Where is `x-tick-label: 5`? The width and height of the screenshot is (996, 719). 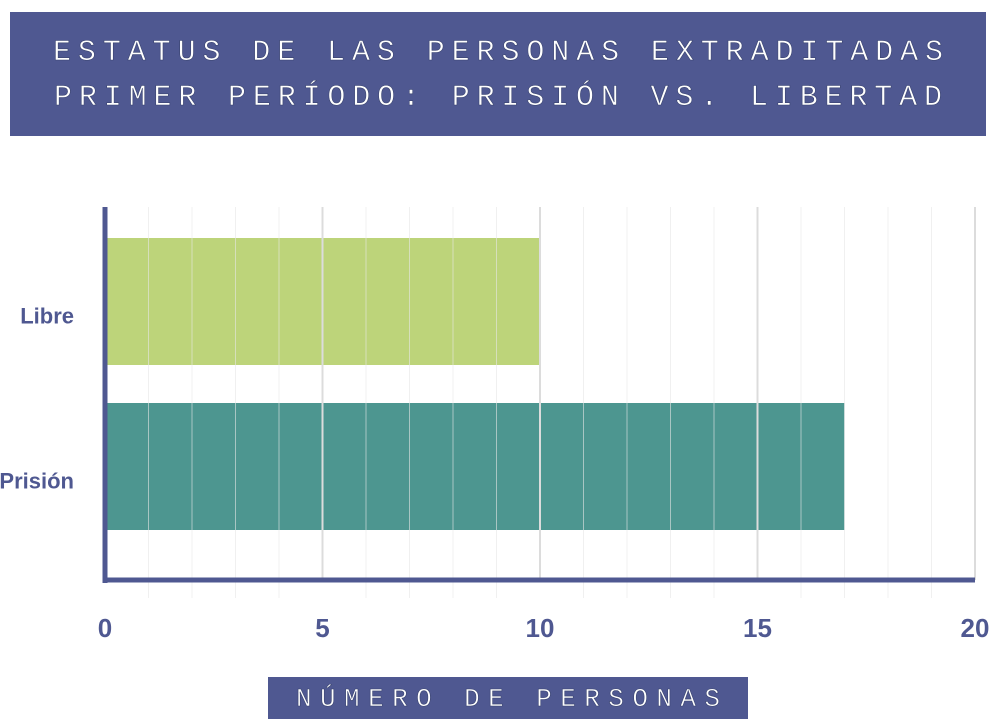
x-tick-label: 5 is located at coordinates (322, 628).